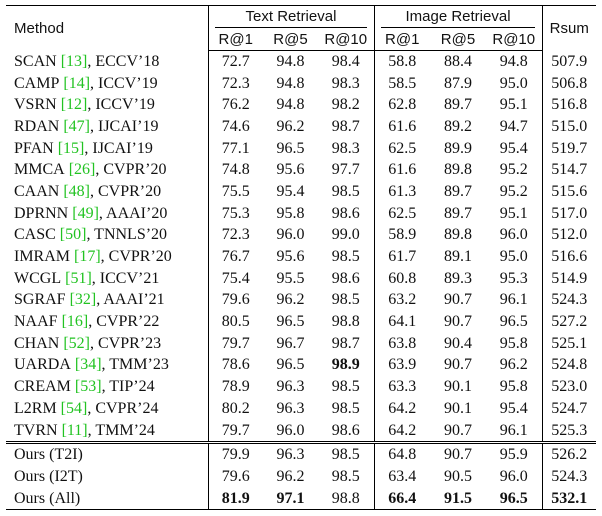 The image size is (602, 516). What do you see at coordinates (123, 408) in the screenshot?
I see `venue: , CVPR’24` at bounding box center [123, 408].